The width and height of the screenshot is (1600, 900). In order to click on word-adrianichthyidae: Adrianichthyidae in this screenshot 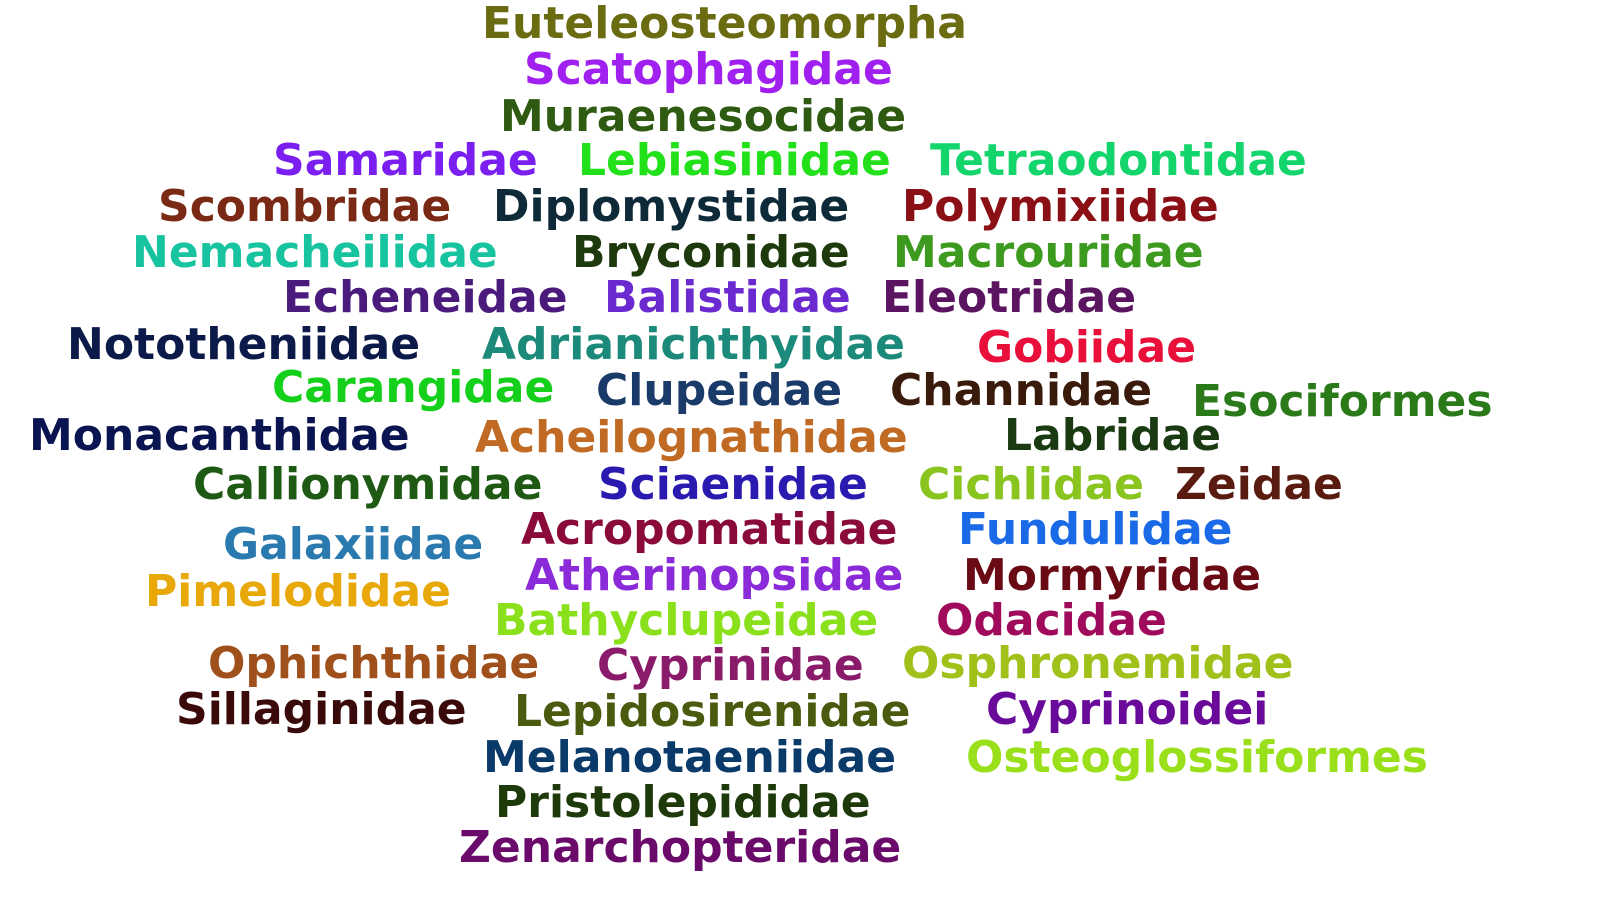, I will do `click(693, 344)`.